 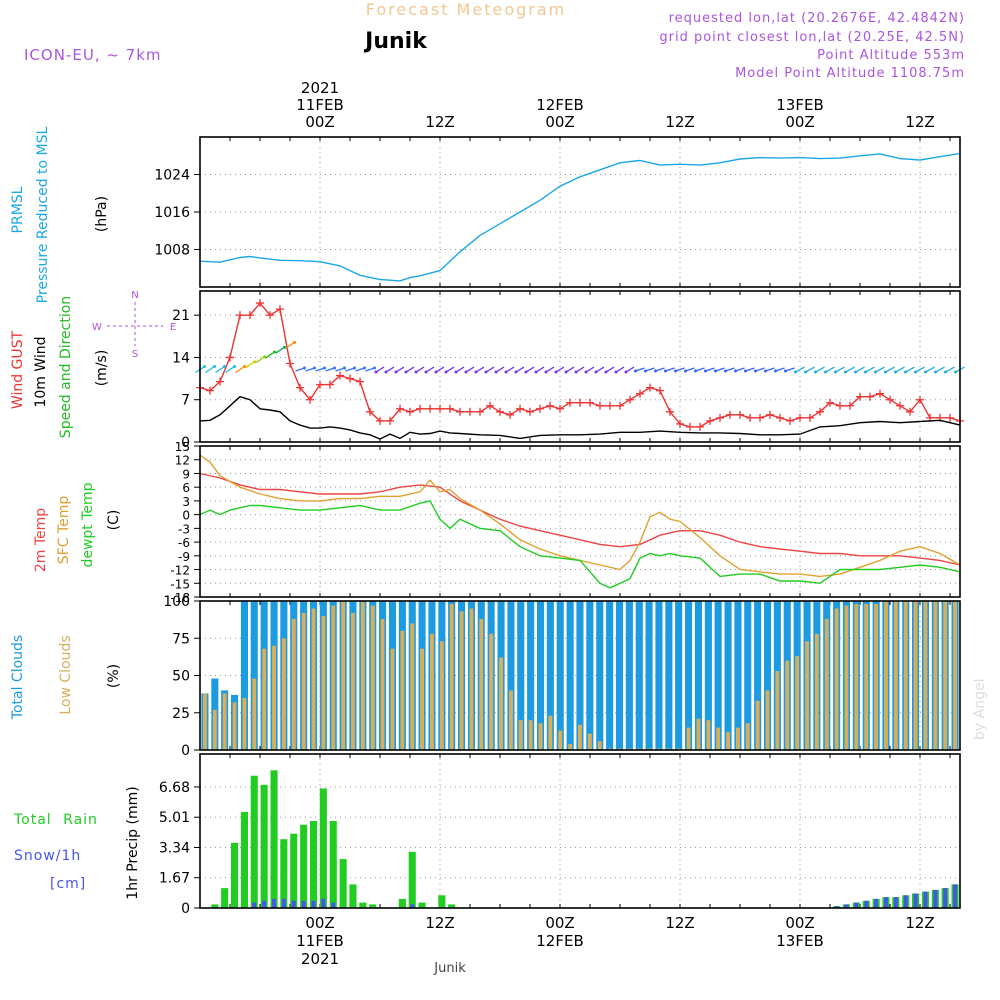 I want to click on precip-frame, so click(x=580, y=831).